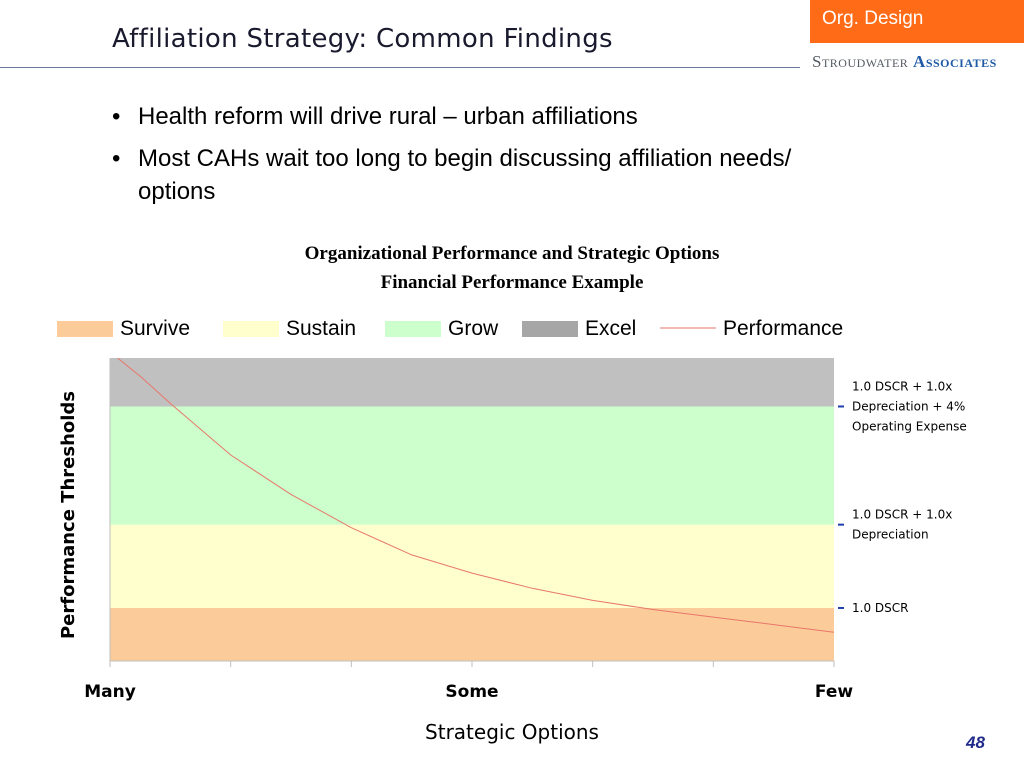 This screenshot has width=1024, height=768. I want to click on band-sustain, so click(472, 566).